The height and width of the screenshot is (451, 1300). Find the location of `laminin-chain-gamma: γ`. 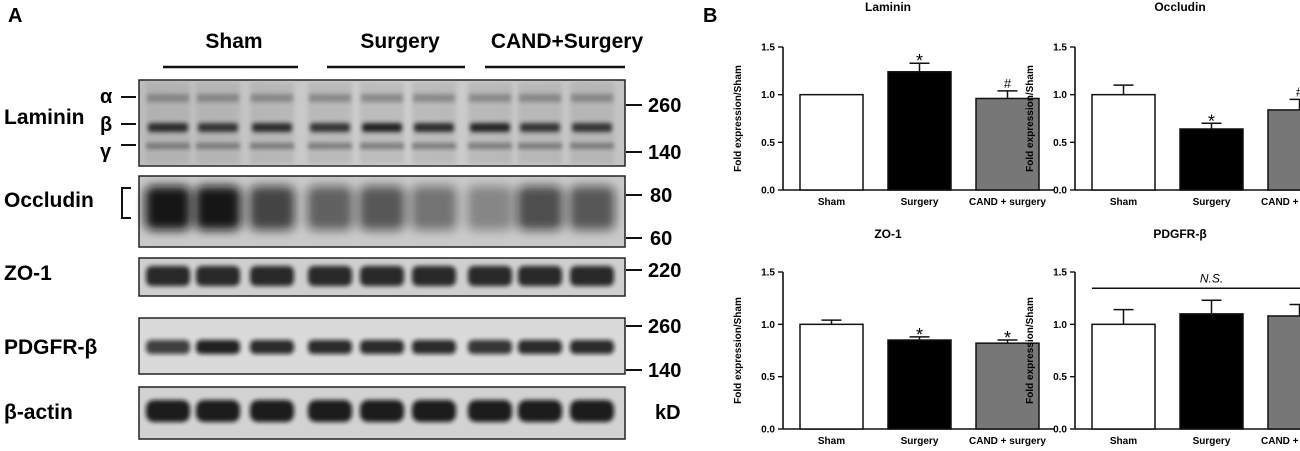

laminin-chain-gamma: γ is located at coordinates (106, 152).